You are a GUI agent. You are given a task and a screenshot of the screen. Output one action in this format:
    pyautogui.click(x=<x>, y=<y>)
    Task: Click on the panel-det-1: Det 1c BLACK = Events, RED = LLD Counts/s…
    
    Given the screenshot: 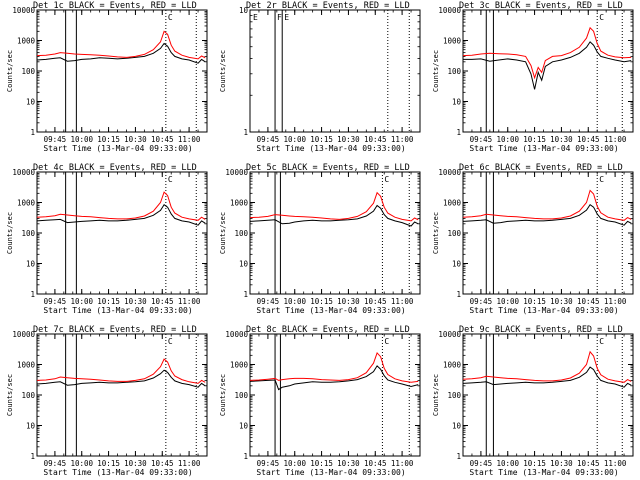 What is the action you would take?
    pyautogui.click(x=107, y=77)
    